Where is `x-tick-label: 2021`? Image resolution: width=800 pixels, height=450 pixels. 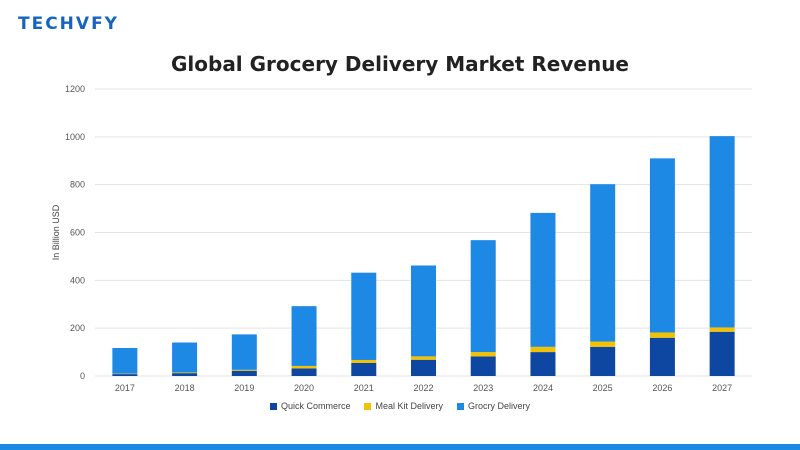 x-tick-label: 2021 is located at coordinates (364, 388).